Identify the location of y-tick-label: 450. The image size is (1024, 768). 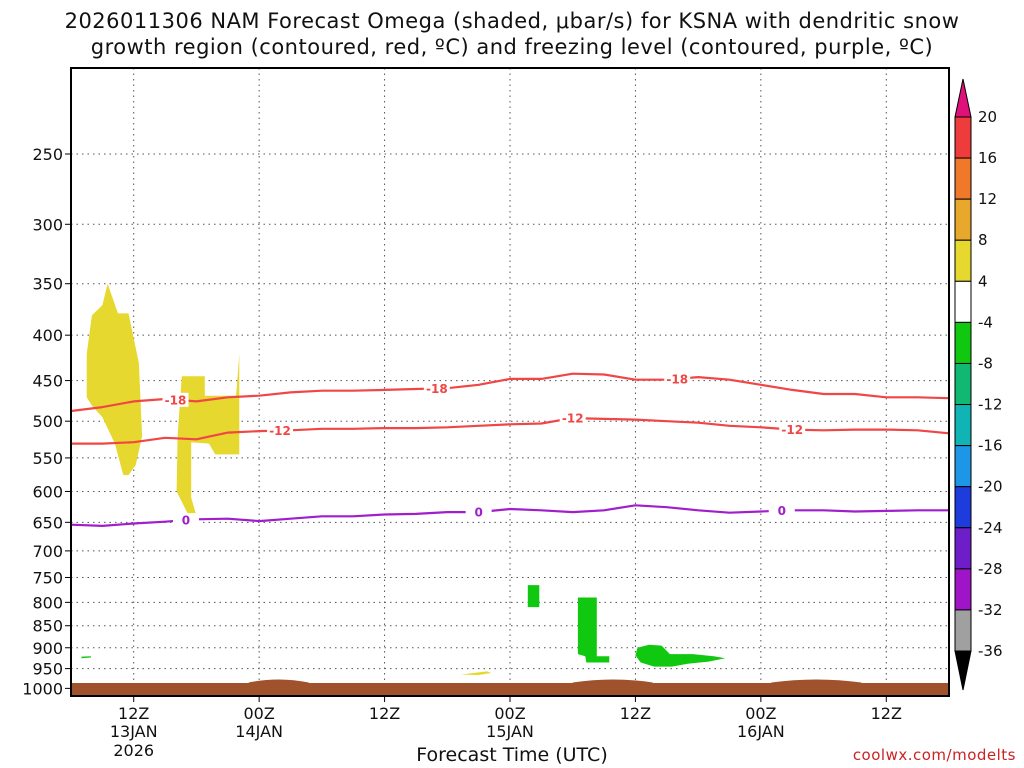
(47, 381).